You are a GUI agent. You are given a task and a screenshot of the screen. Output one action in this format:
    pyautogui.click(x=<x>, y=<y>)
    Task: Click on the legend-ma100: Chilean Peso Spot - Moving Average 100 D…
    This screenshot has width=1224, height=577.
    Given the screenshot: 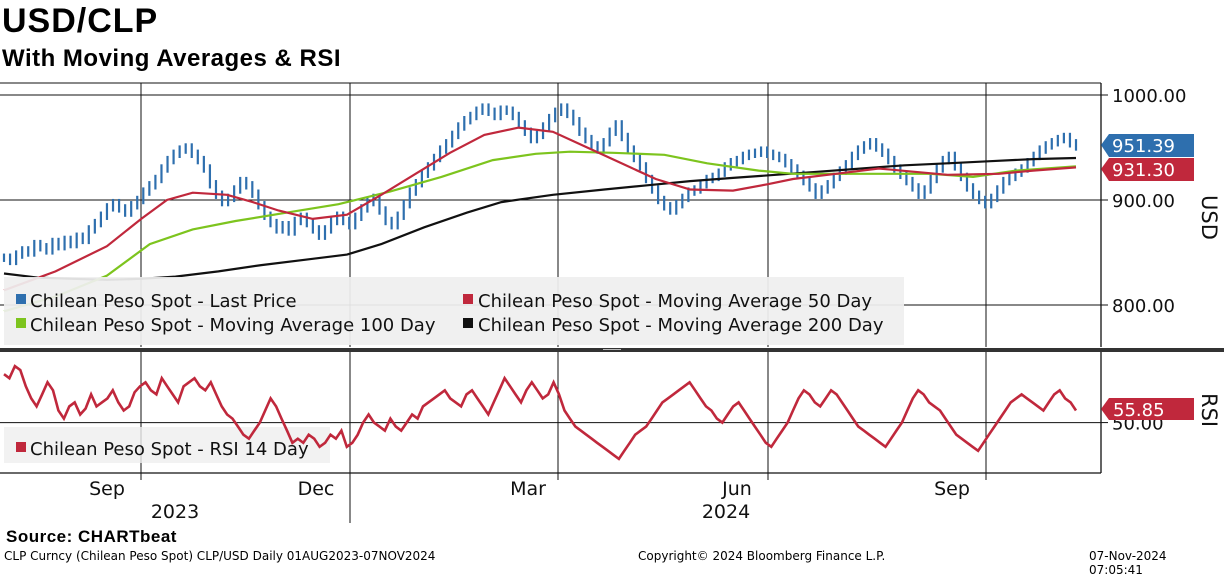 What is the action you would take?
    pyautogui.click(x=233, y=325)
    